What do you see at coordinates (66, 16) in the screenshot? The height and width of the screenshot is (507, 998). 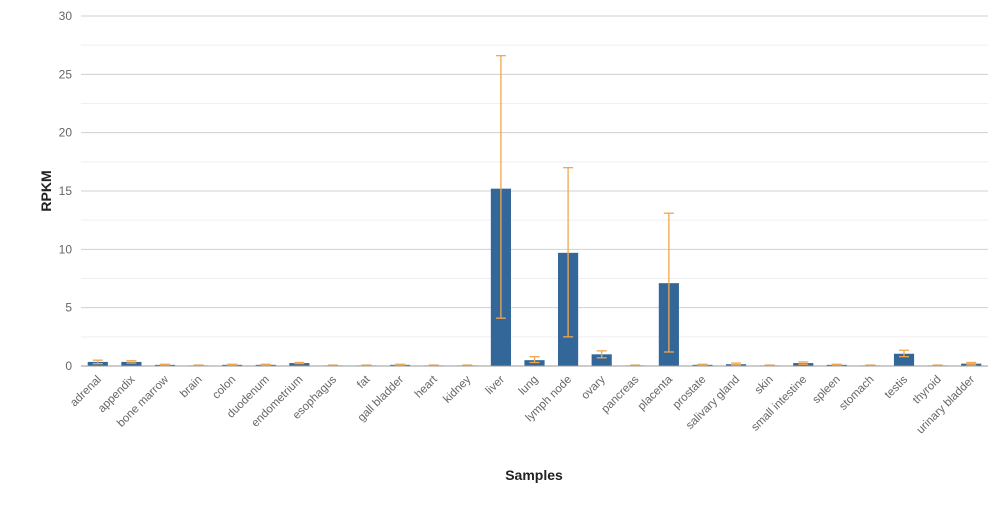 I see `y-tick-label: 30` at bounding box center [66, 16].